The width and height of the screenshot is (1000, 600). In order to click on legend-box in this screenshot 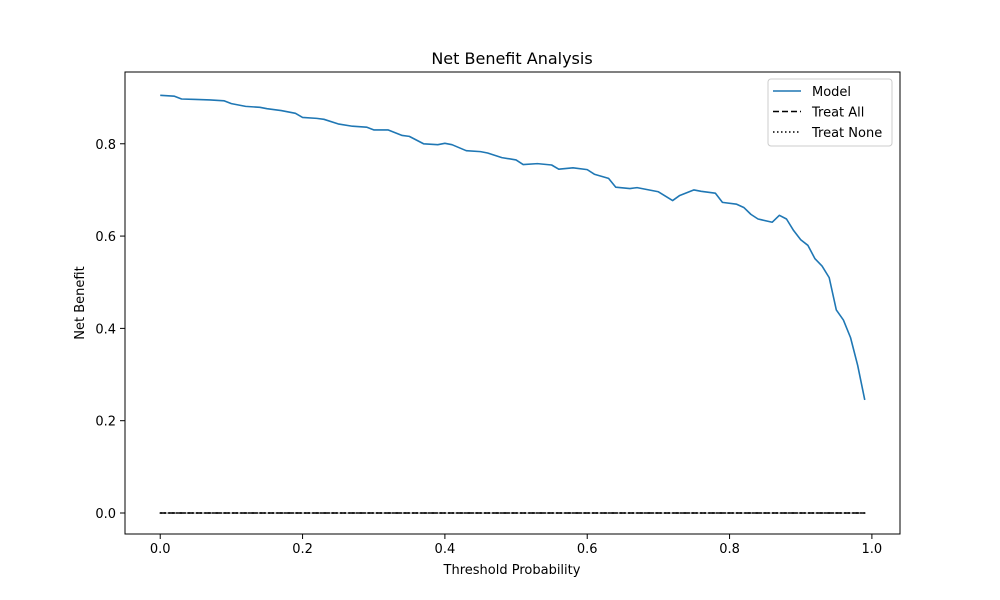, I will do `click(830, 112)`.